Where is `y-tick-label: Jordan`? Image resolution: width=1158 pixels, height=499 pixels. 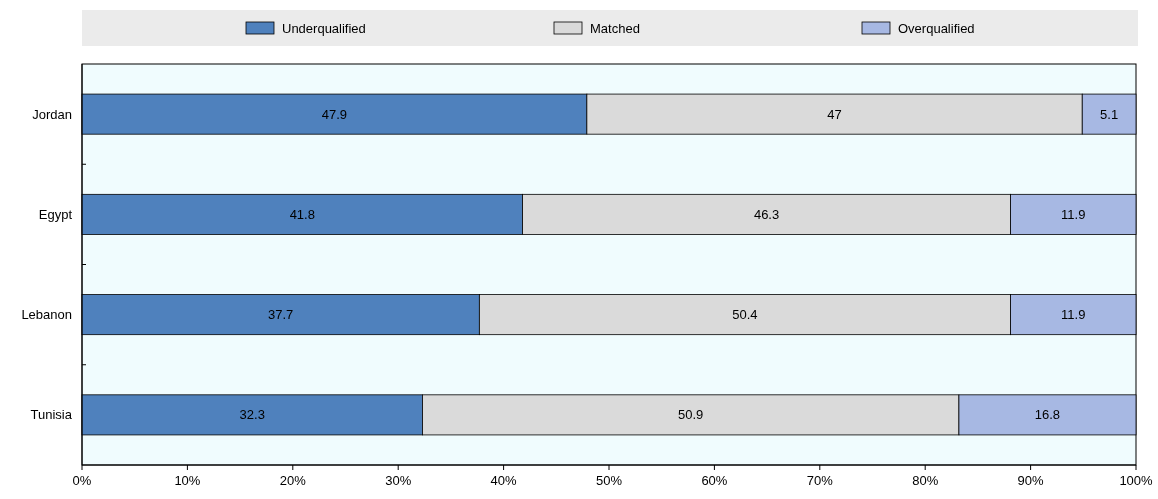
y-tick-label: Jordan is located at coordinates (52, 114).